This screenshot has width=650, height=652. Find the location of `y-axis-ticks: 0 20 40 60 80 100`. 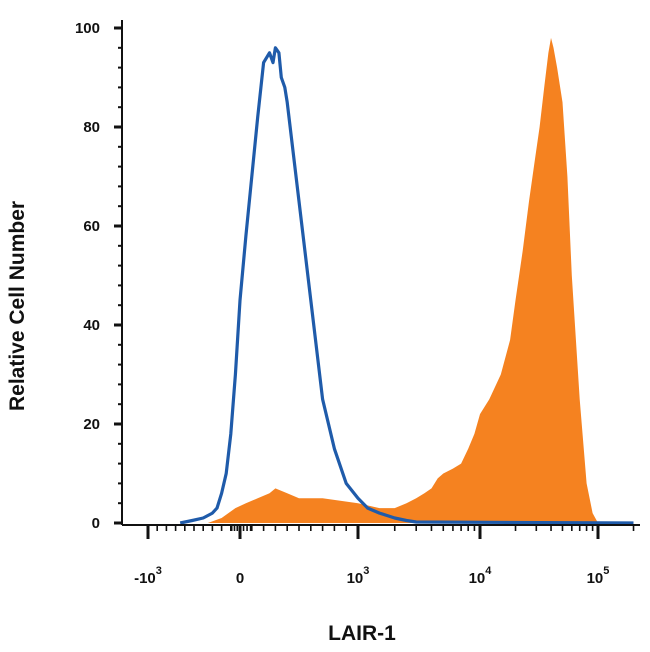

y-axis-ticks: 0 20 40 60 80 100 is located at coordinates (98, 276).